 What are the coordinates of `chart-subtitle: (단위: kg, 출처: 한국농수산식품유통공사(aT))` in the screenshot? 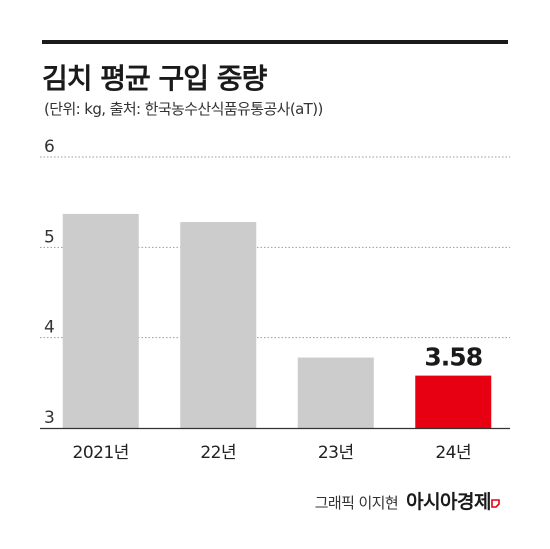 It's located at (183, 109).